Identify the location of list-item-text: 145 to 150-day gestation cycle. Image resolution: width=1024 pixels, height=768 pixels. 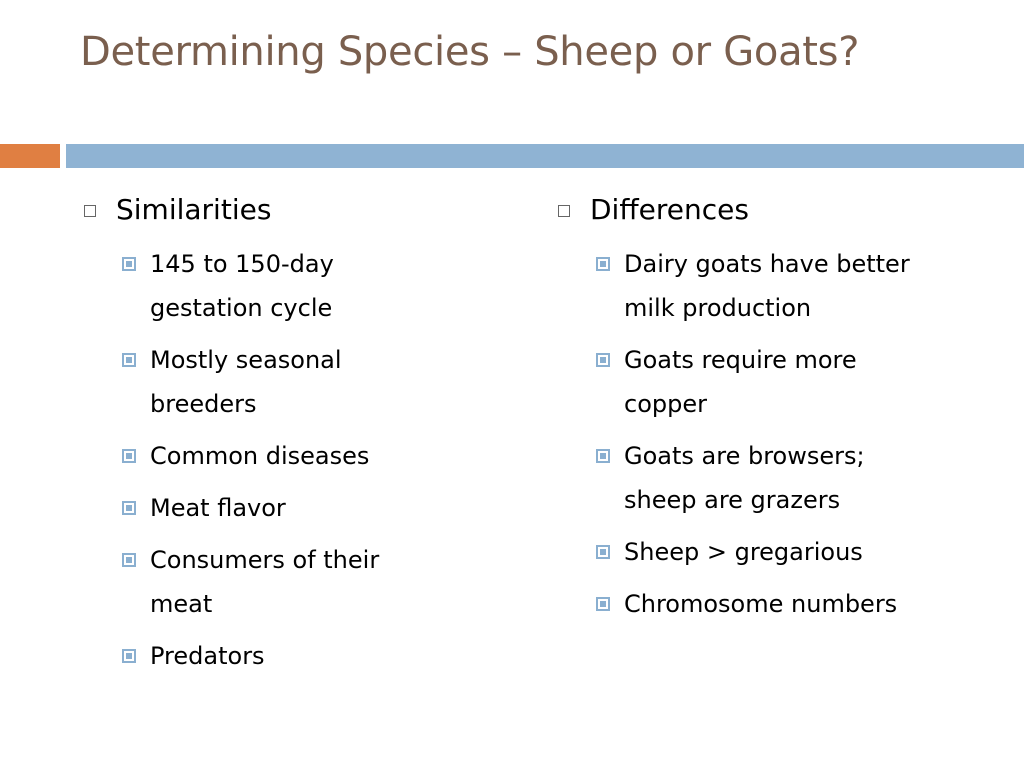
(242, 286).